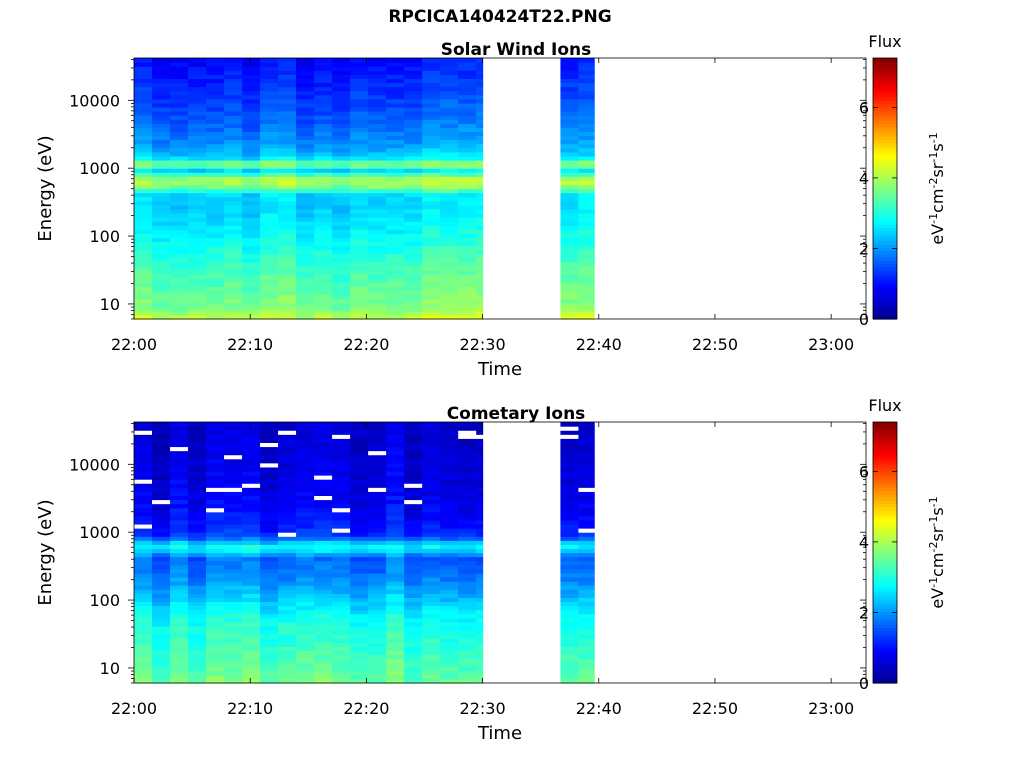 The height and width of the screenshot is (768, 1024). I want to click on x-tick-label: 22:30, so click(483, 708).